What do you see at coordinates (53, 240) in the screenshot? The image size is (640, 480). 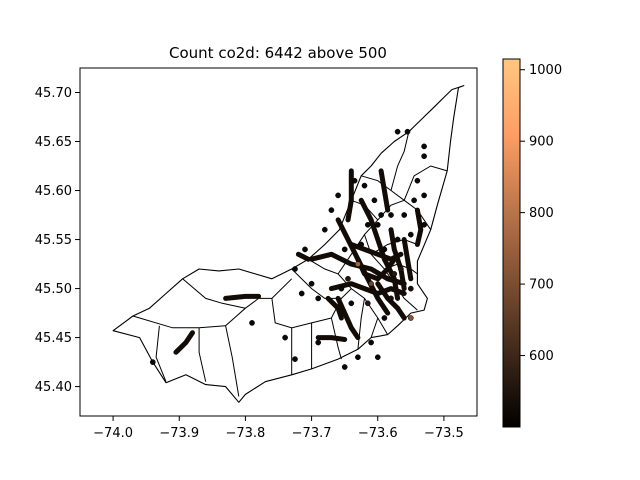 I see `y-tick-label-3: 45.55` at bounding box center [53, 240].